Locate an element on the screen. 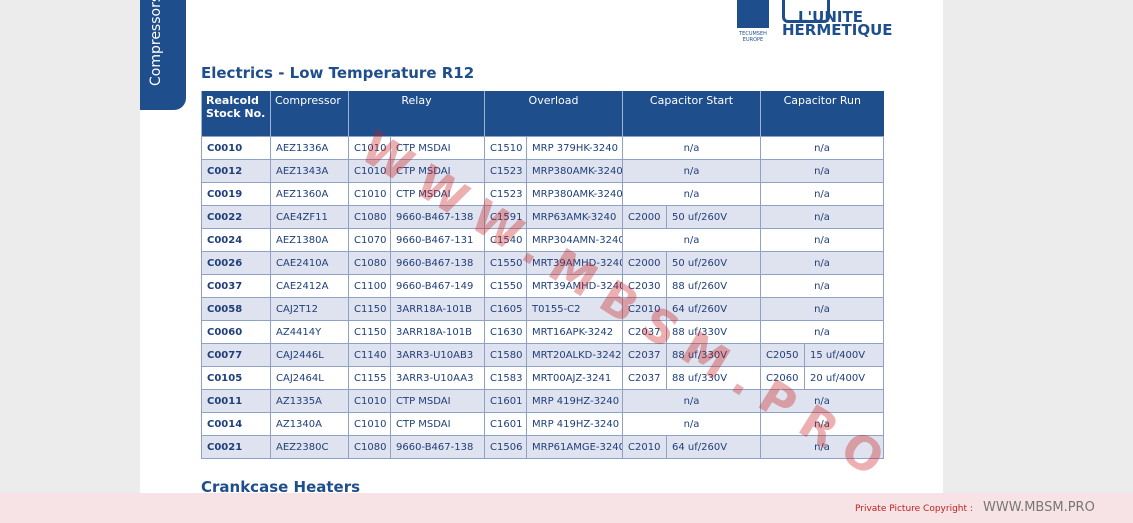 The height and width of the screenshot is (523, 1133). cell: 3ARR18A-101B is located at coordinates (437, 309).